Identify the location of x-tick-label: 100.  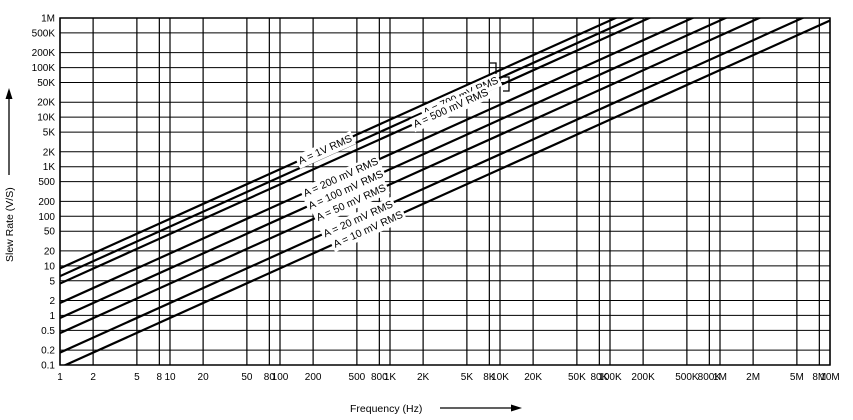
(280, 377).